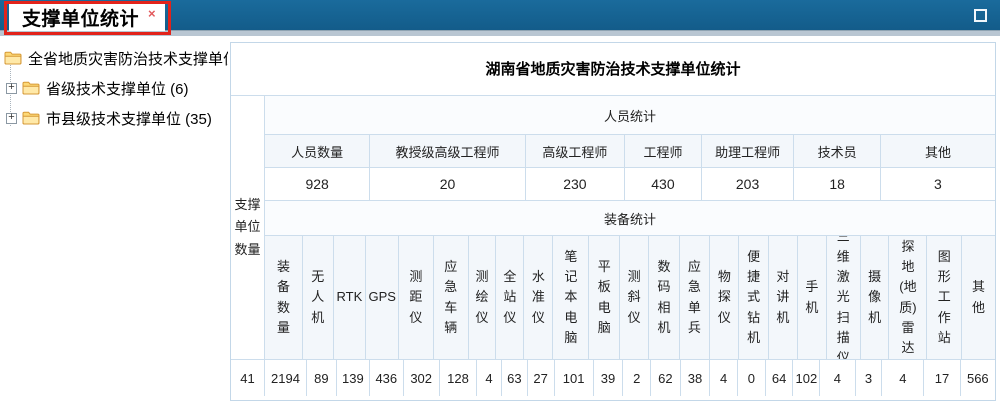  What do you see at coordinates (446, 151) in the screenshot?
I see `person-column-header: 教授级高级工程师` at bounding box center [446, 151].